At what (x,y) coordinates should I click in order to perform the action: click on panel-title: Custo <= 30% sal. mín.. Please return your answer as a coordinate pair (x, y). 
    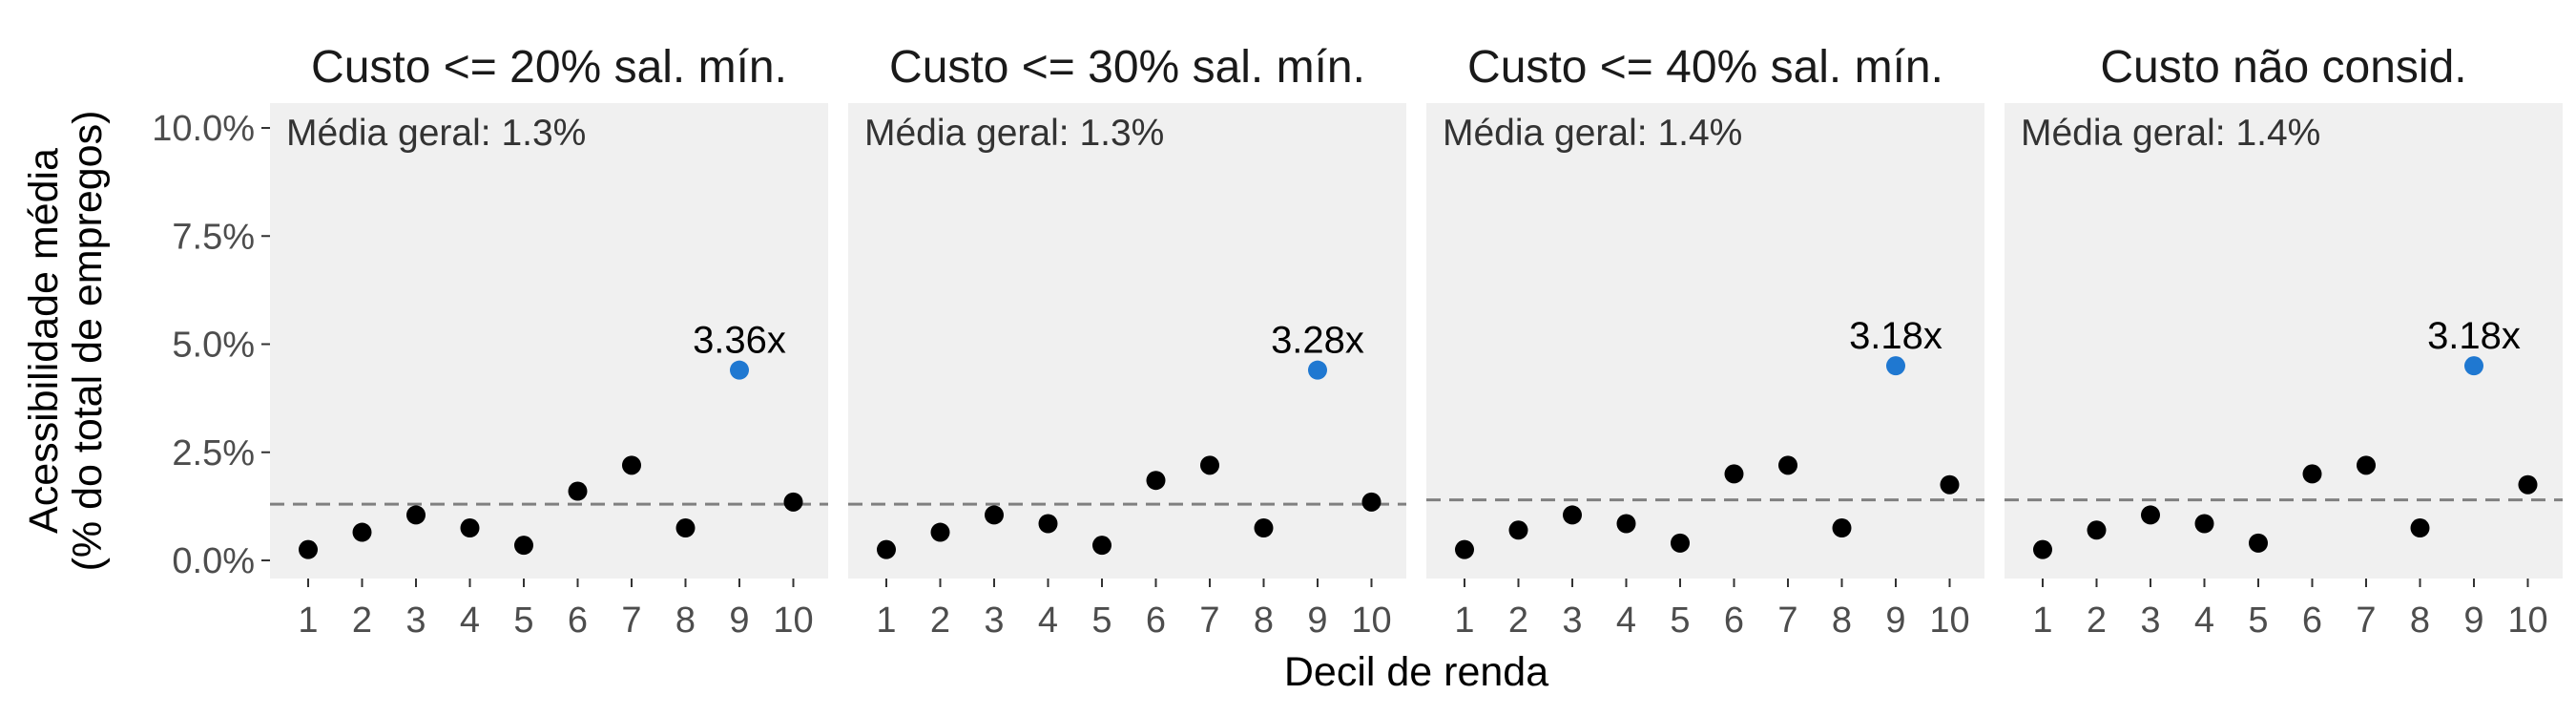
    Looking at the image, I should click on (1127, 67).